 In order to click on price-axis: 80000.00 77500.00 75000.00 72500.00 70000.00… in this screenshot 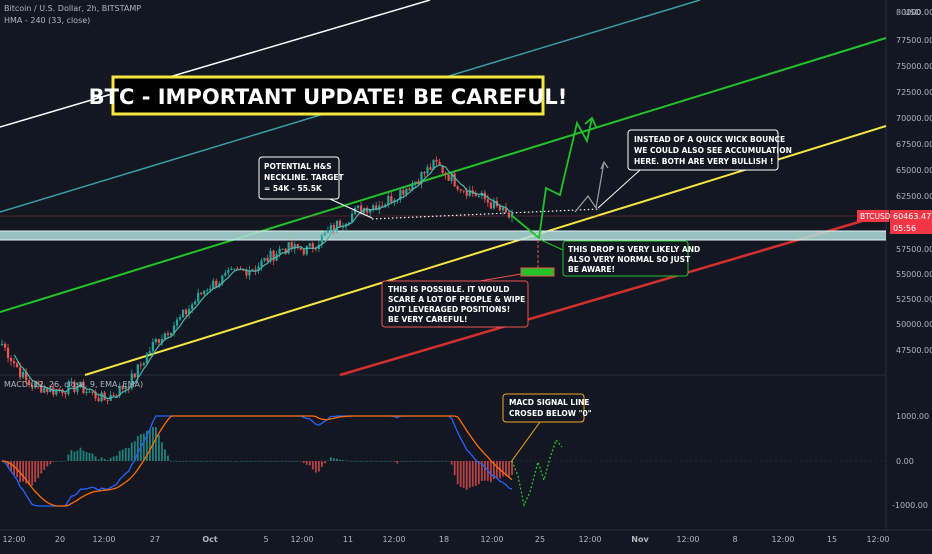, I will do `click(914, 181)`.